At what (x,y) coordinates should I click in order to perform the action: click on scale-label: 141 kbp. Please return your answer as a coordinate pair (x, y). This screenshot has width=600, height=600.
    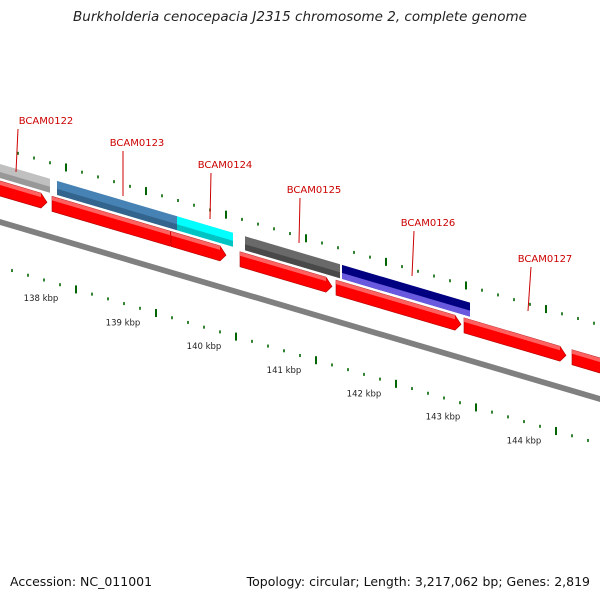
    Looking at the image, I should click on (284, 371).